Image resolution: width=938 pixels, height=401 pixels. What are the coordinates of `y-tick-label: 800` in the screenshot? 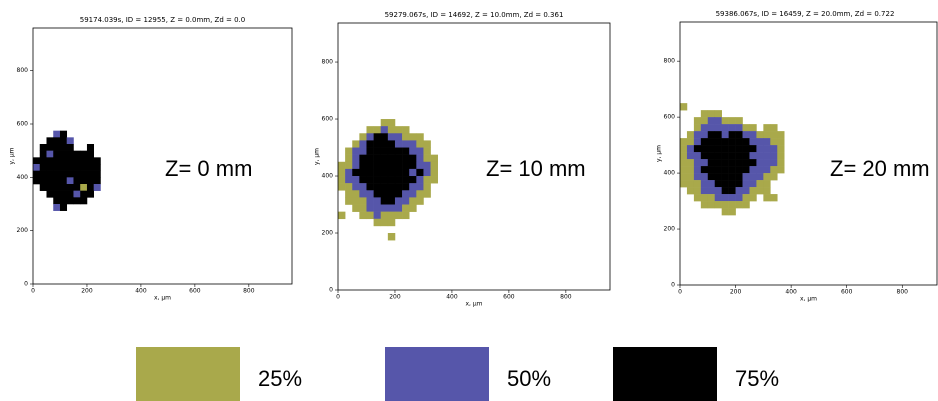 It's located at (23, 70).